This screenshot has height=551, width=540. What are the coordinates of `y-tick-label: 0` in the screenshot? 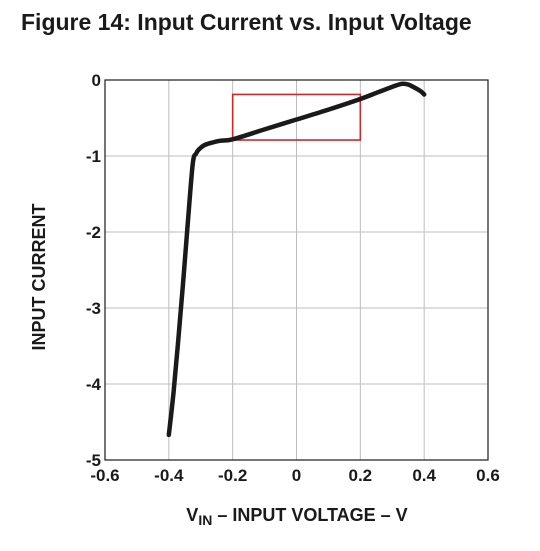 It's located at (96, 80).